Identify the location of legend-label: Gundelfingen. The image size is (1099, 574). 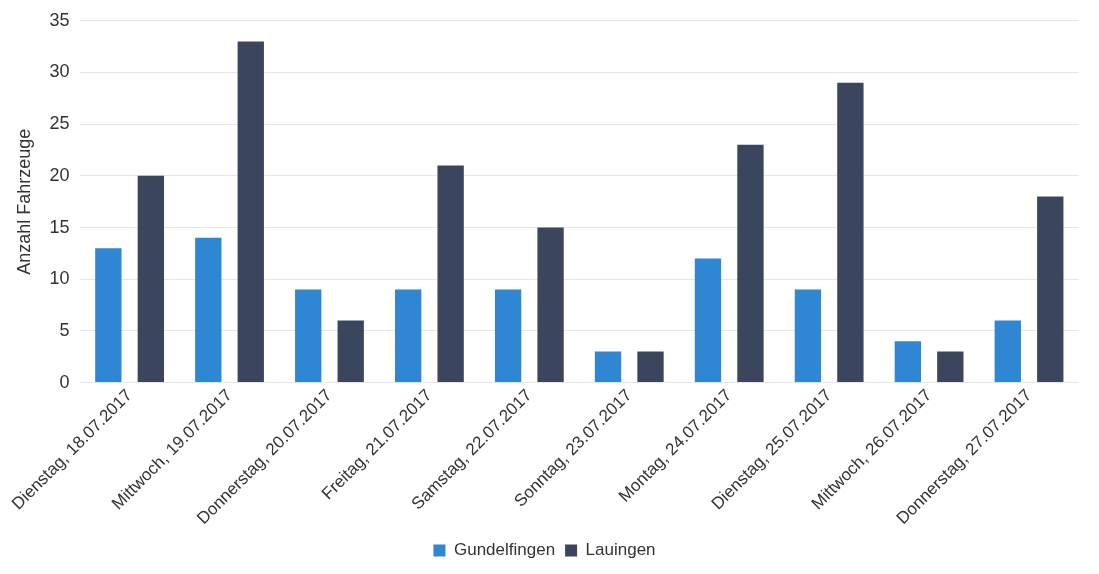
(504, 550).